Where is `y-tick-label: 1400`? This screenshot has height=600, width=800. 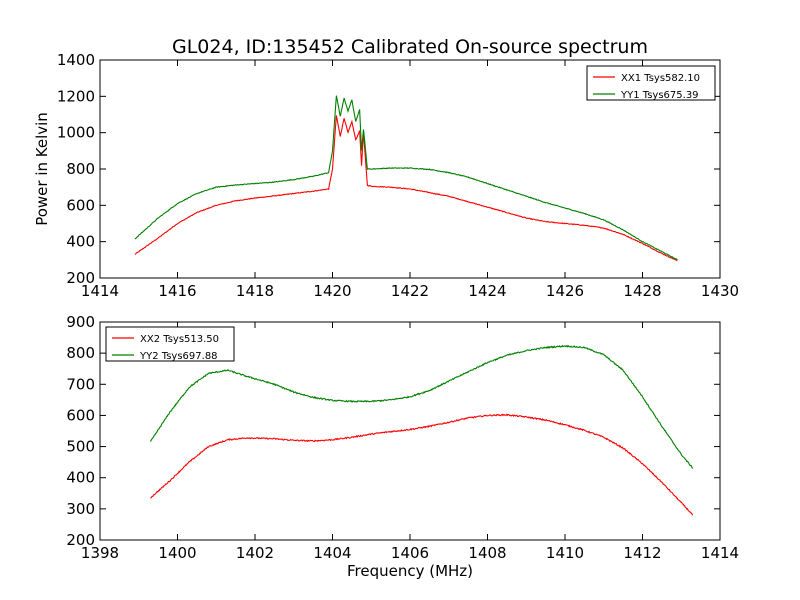 y-tick-label: 1400 is located at coordinates (76, 60).